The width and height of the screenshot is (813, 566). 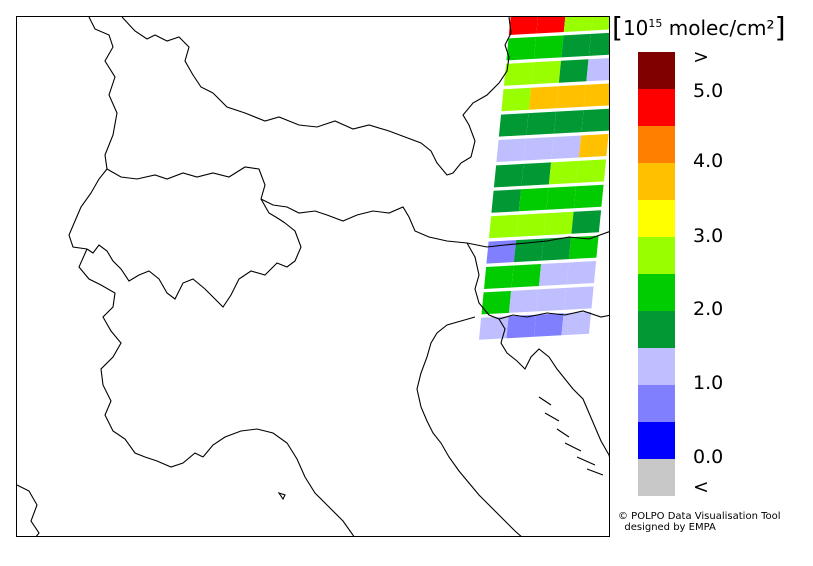 What do you see at coordinates (718, 28) in the screenshot?
I see `legend-unit-text: molec/cm²` at bounding box center [718, 28].